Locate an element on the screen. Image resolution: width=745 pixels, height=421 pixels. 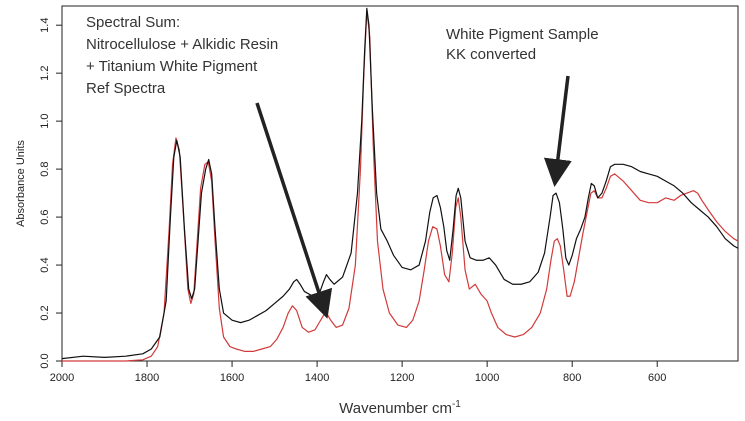
x-tick-label: 1800 is located at coordinates (147, 378).